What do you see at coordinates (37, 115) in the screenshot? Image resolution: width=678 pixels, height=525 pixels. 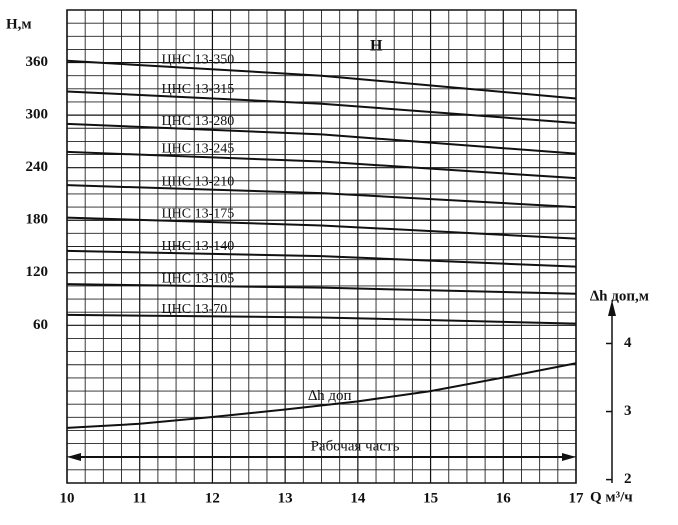 I see `y-tick-label: 300` at bounding box center [37, 115].